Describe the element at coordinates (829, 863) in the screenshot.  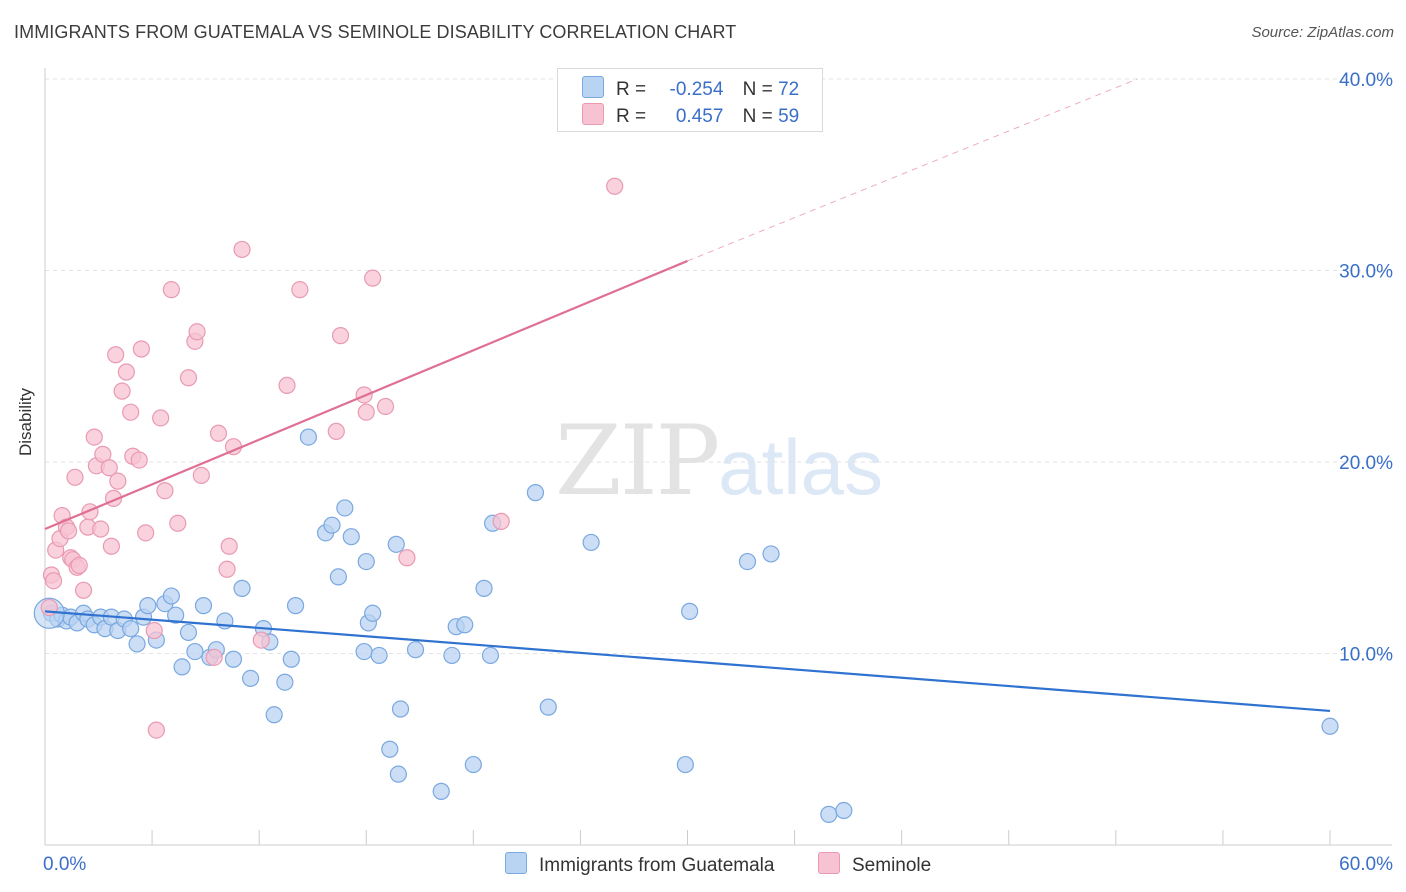
I see `bottom-legend-swatch-pink` at that location.